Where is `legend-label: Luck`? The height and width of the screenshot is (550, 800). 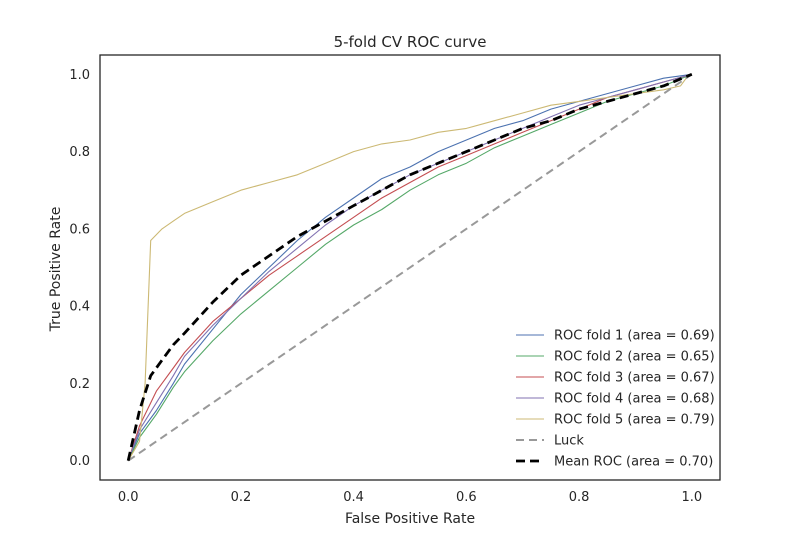
legend-label: Luck is located at coordinates (569, 441).